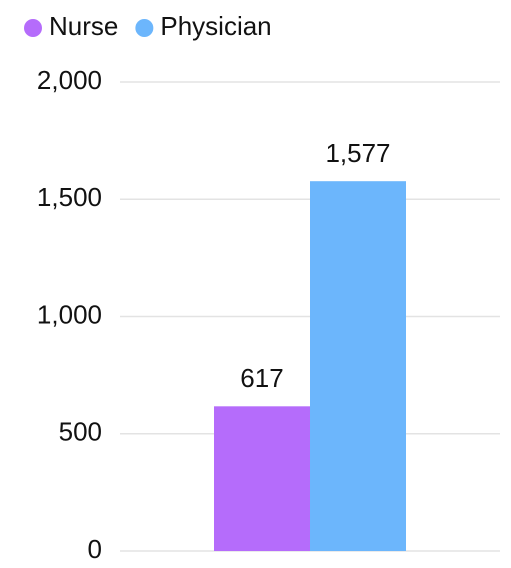 The width and height of the screenshot is (511, 568). What do you see at coordinates (69, 80) in the screenshot?
I see `y-tick-label: 2,000` at bounding box center [69, 80].